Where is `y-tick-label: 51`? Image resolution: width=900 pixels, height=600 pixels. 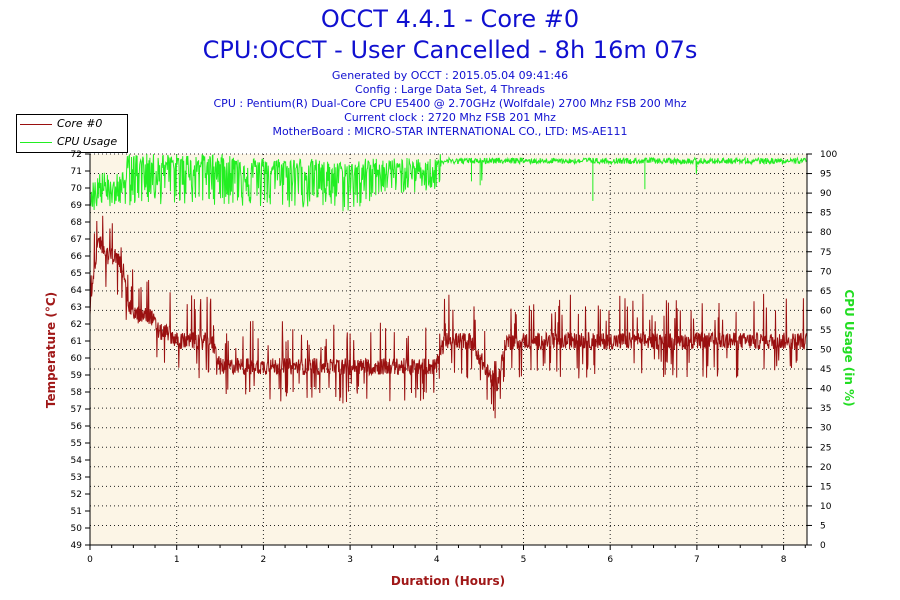 y-tick-label: 51 is located at coordinates (76, 512).